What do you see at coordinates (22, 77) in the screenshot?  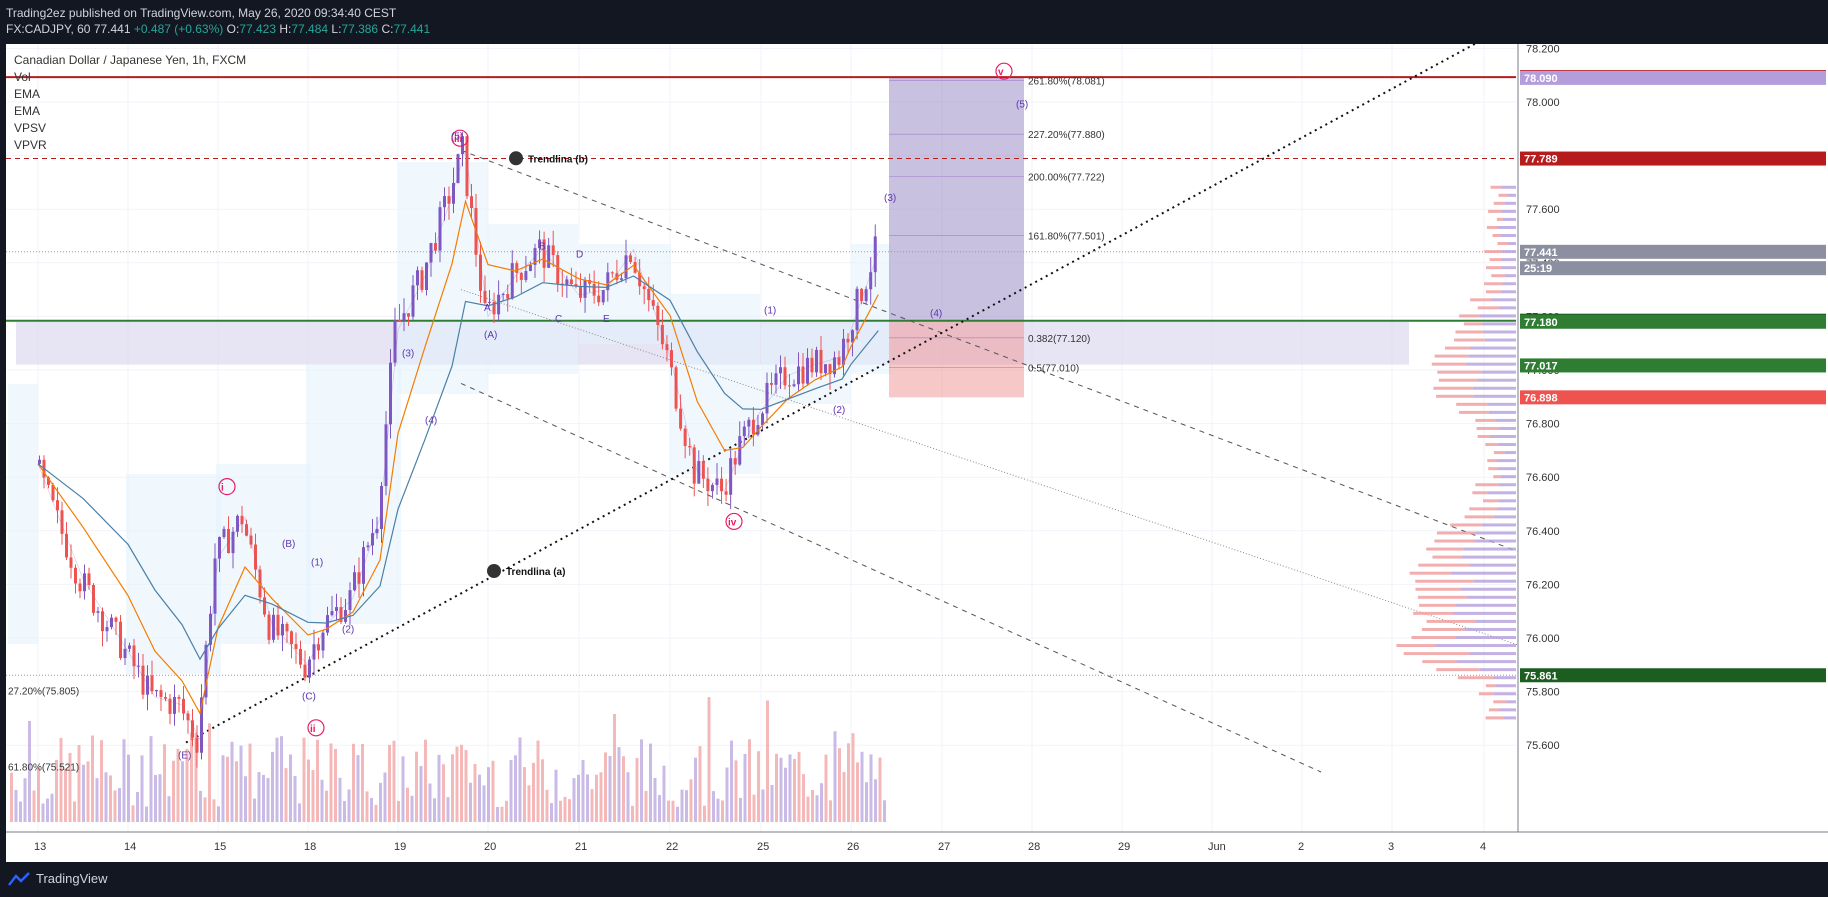 I see `legend-vol: Vol` at bounding box center [22, 77].